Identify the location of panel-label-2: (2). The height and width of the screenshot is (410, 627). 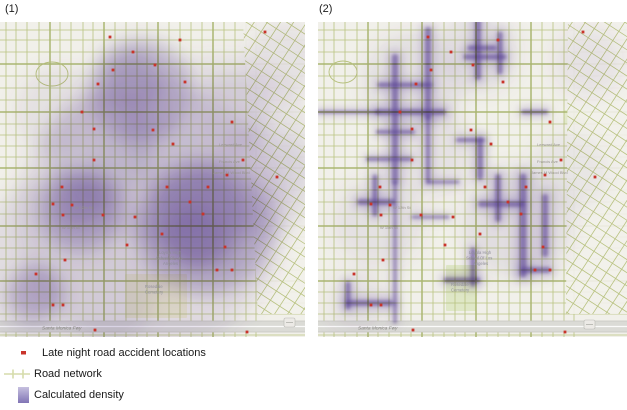
(326, 9).